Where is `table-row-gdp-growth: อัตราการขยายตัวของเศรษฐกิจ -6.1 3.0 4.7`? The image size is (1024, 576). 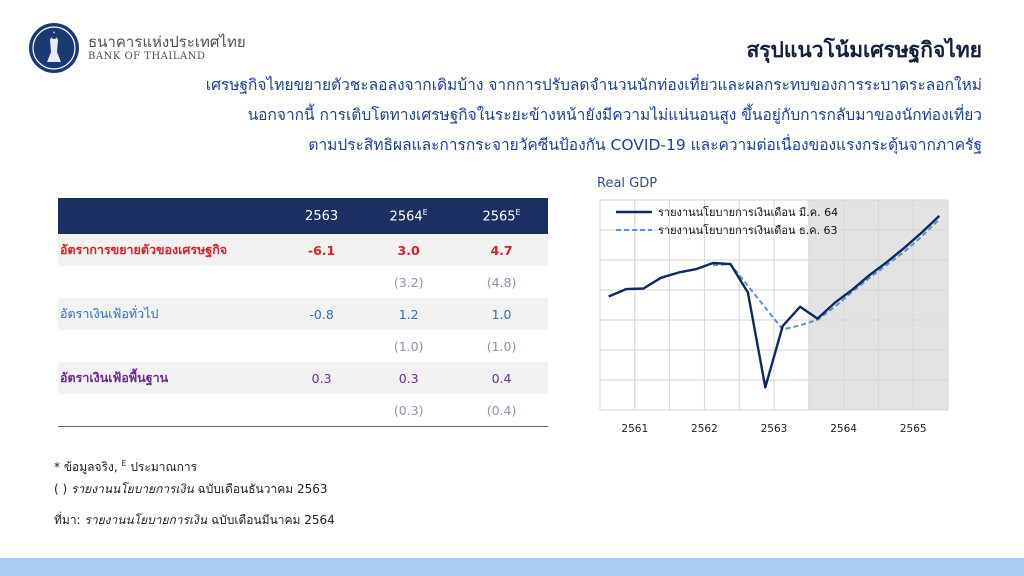 table-row-gdp-growth: อัตราการขยายตัวของเศรษฐกิจ -6.1 3.0 4.7 is located at coordinates (303, 250).